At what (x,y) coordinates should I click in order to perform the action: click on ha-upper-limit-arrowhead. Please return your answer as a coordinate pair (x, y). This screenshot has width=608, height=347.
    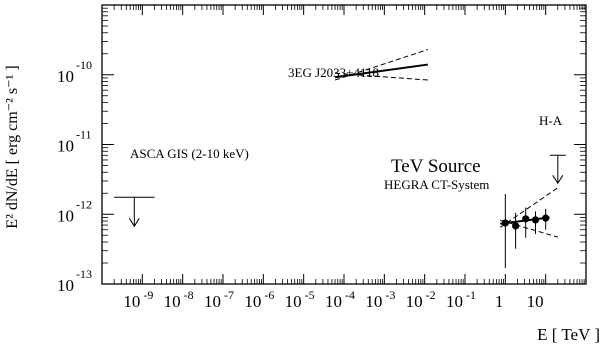
    Looking at the image, I should click on (558, 180).